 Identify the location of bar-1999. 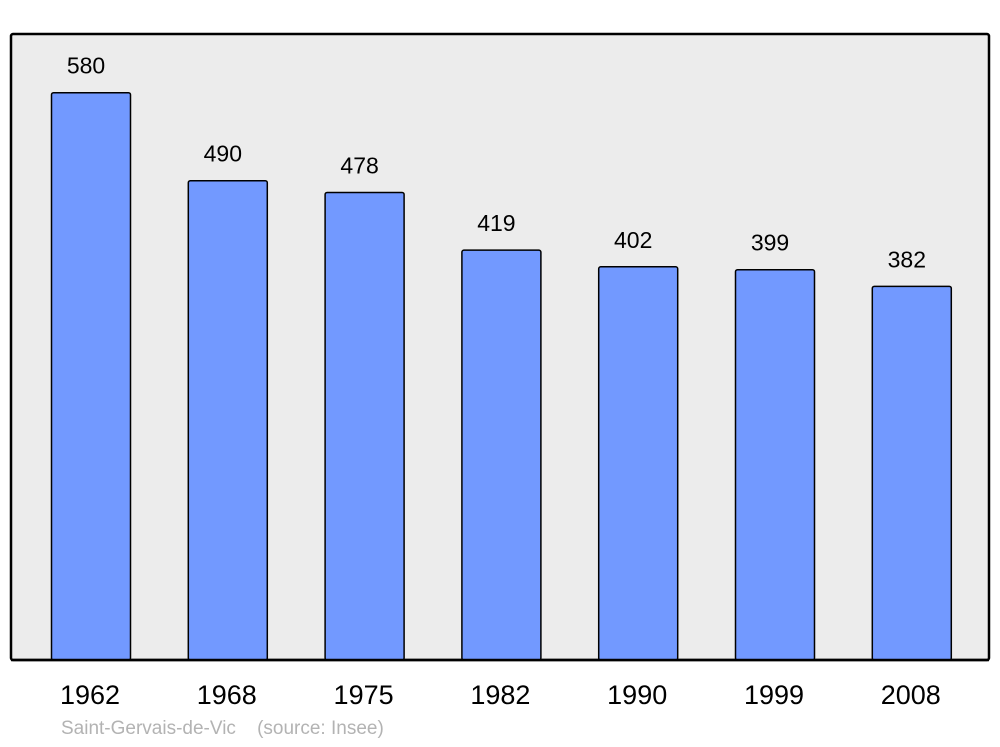
(775, 464).